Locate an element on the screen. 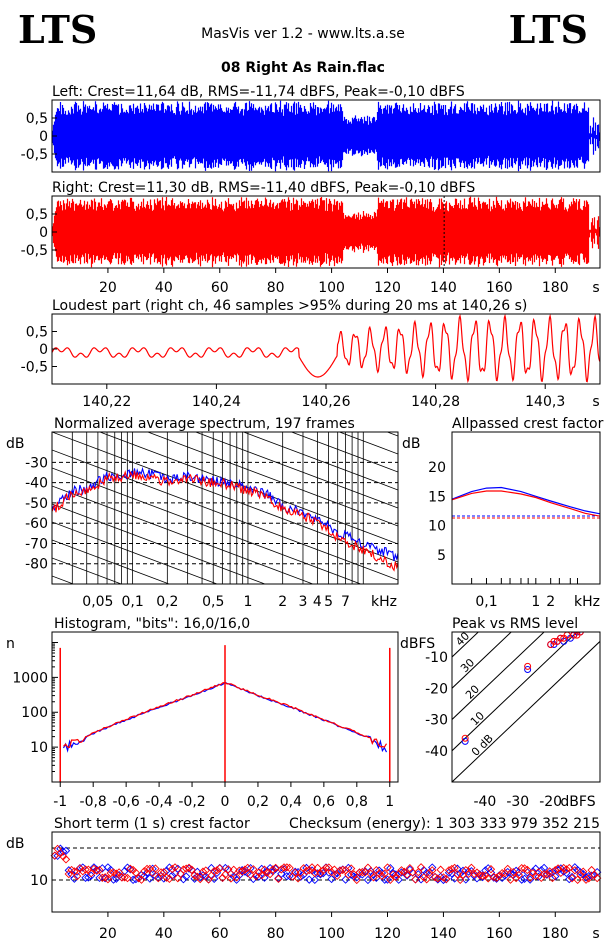 The height and width of the screenshot is (946, 606). pvr-point-left is located at coordinates (528, 669).